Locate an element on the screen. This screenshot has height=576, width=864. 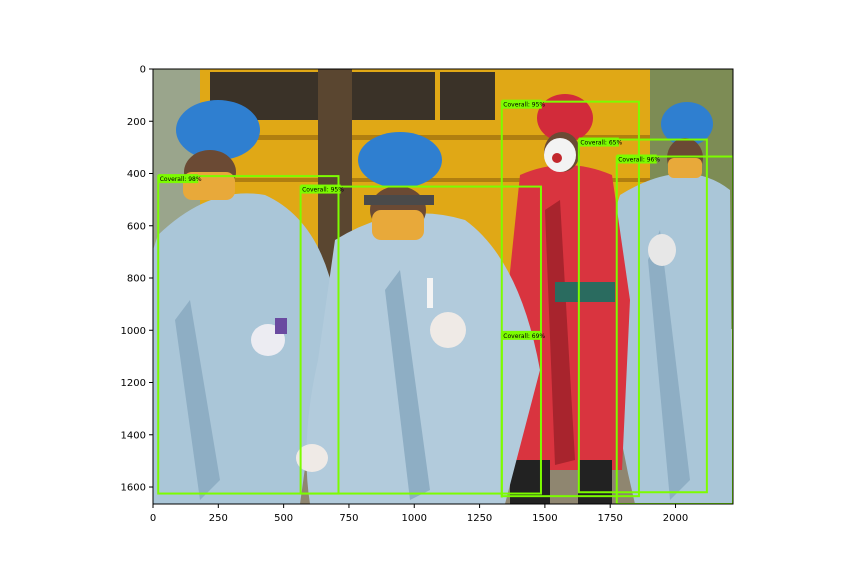
detection-label: Coverall: 65% is located at coordinates (601, 143).